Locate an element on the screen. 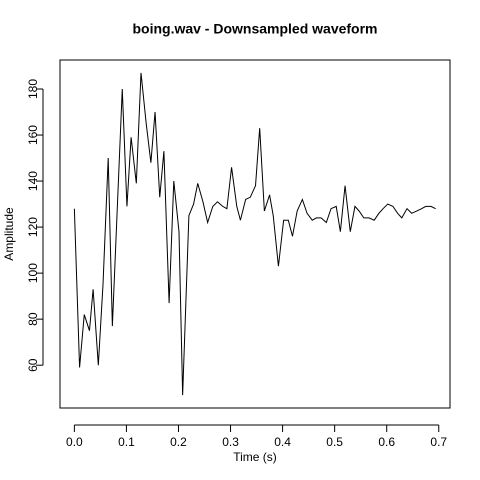 Image resolution: width=480 pixels, height=480 pixels. x-tick-label: 0.3 is located at coordinates (230, 442).